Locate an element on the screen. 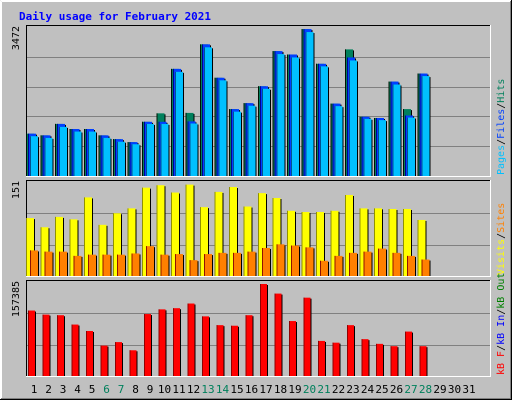 Image resolution: width=512 pixels, height=400 pixels. x-tick-label: 31 is located at coordinates (468, 389).